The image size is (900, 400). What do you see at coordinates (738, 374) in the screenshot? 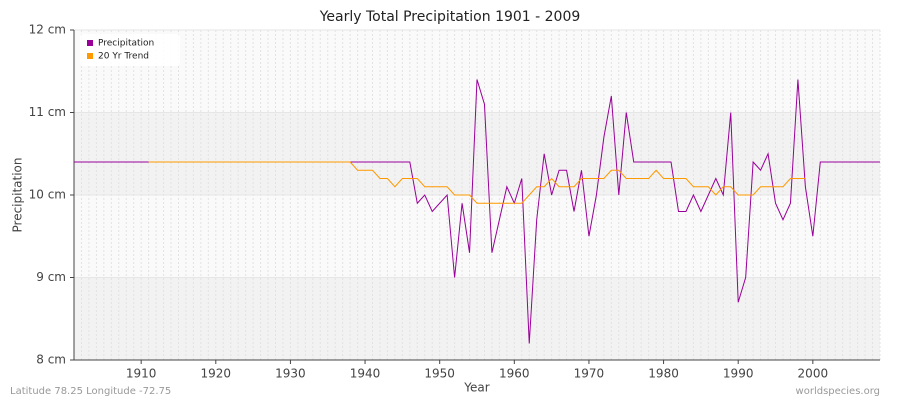
I see `x-tick-label: 1990` at bounding box center [738, 374].